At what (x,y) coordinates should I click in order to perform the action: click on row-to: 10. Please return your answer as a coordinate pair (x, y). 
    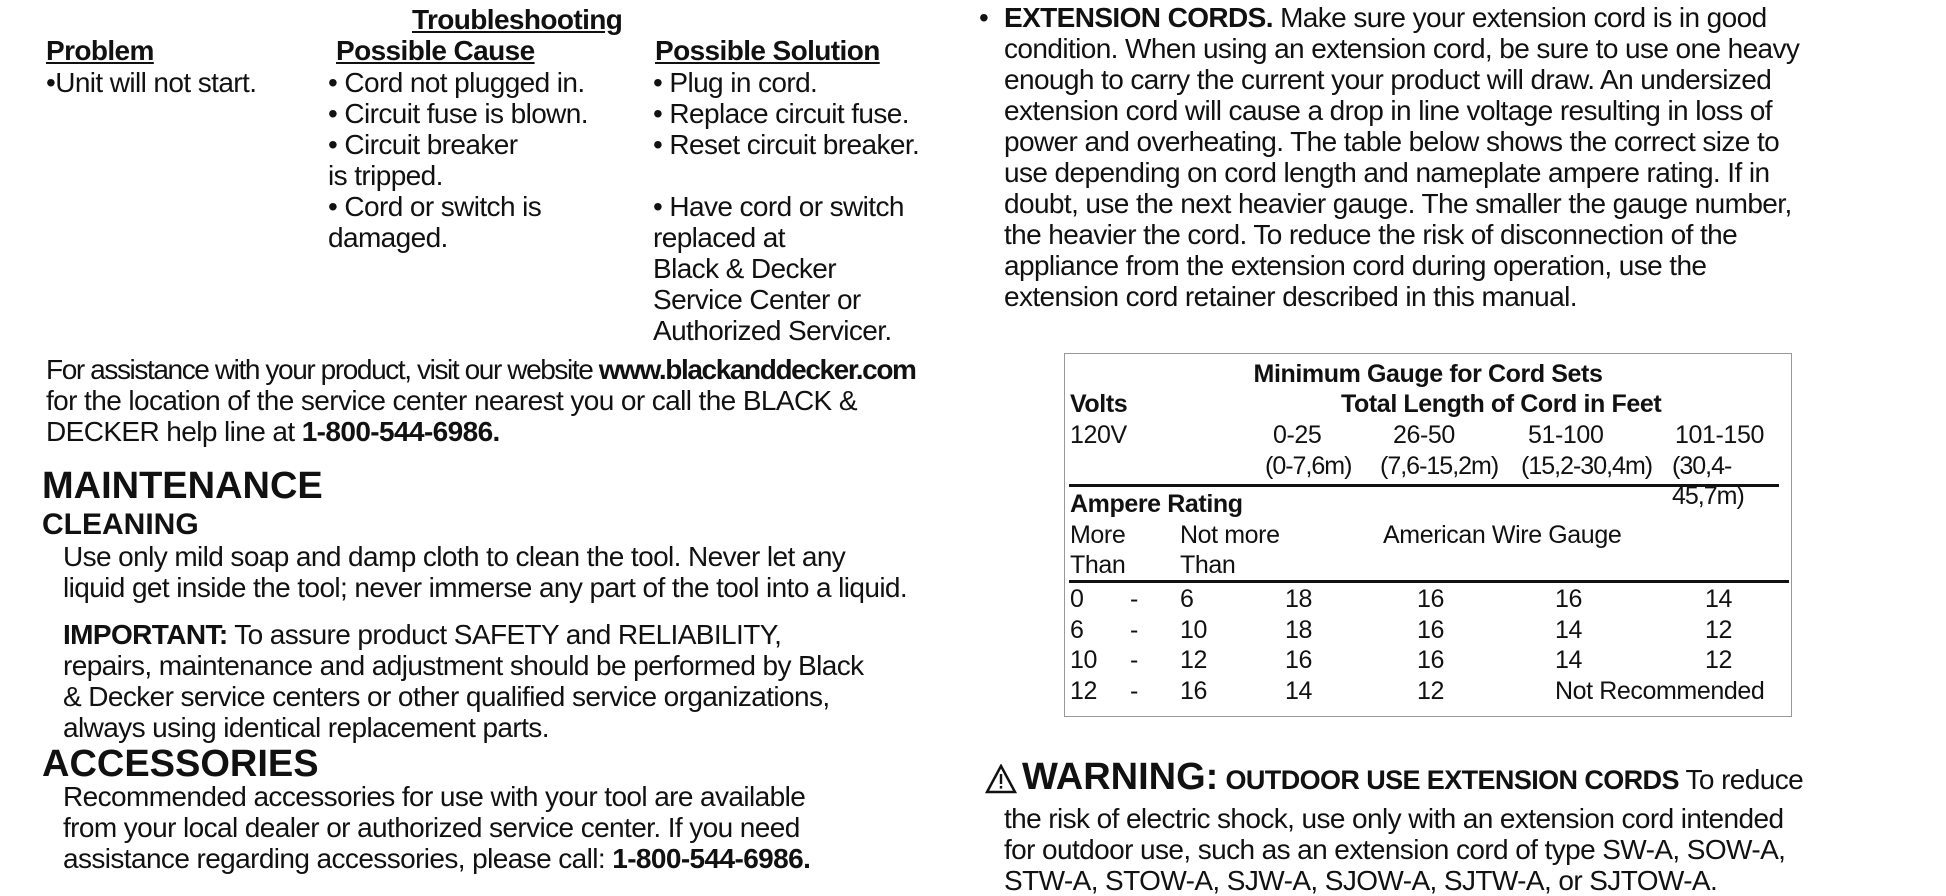
    Looking at the image, I should click on (1194, 629).